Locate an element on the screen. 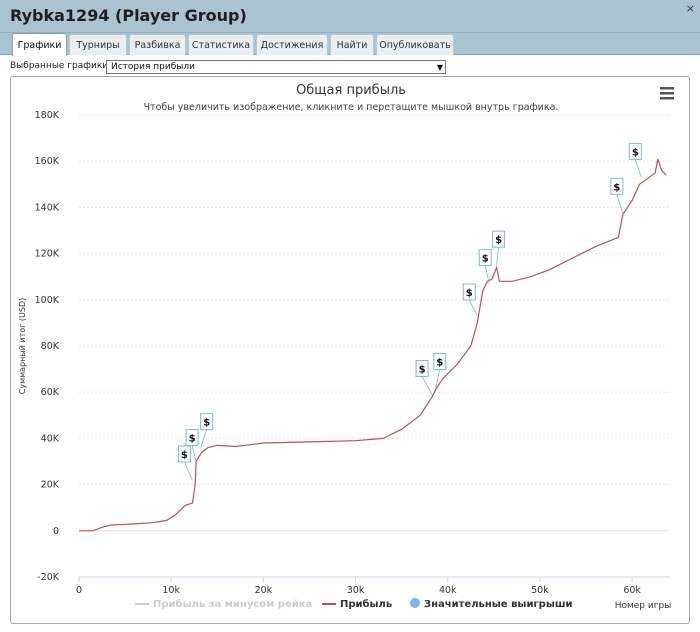  window-title: Rybka1294 (Player Group) is located at coordinates (128, 15).